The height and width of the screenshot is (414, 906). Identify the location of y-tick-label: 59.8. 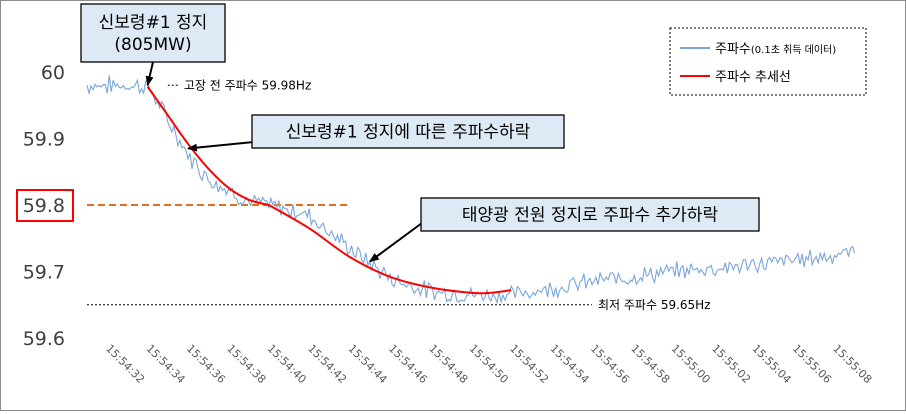
(44, 206).